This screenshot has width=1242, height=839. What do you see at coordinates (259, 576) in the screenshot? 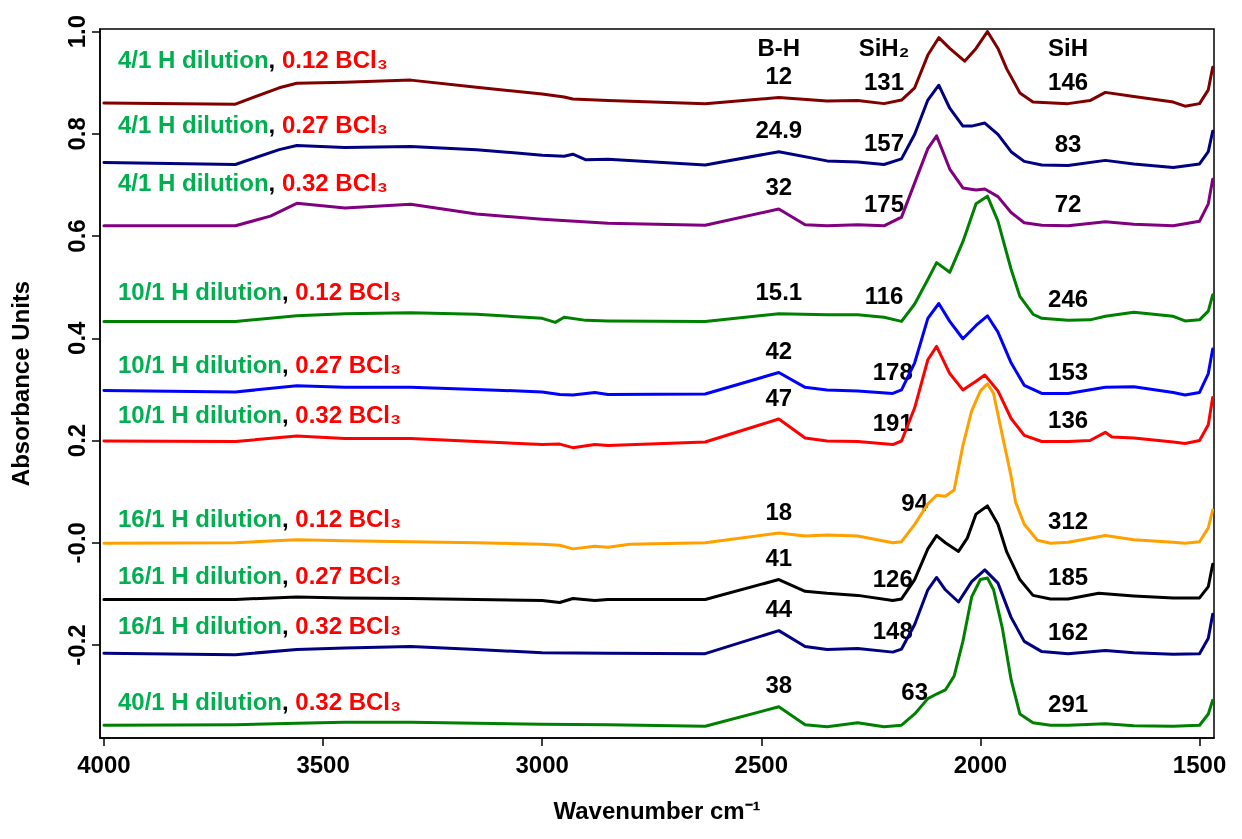
I see `series-label: 16/1 H dilution, 0.27 BCl₃` at bounding box center [259, 576].